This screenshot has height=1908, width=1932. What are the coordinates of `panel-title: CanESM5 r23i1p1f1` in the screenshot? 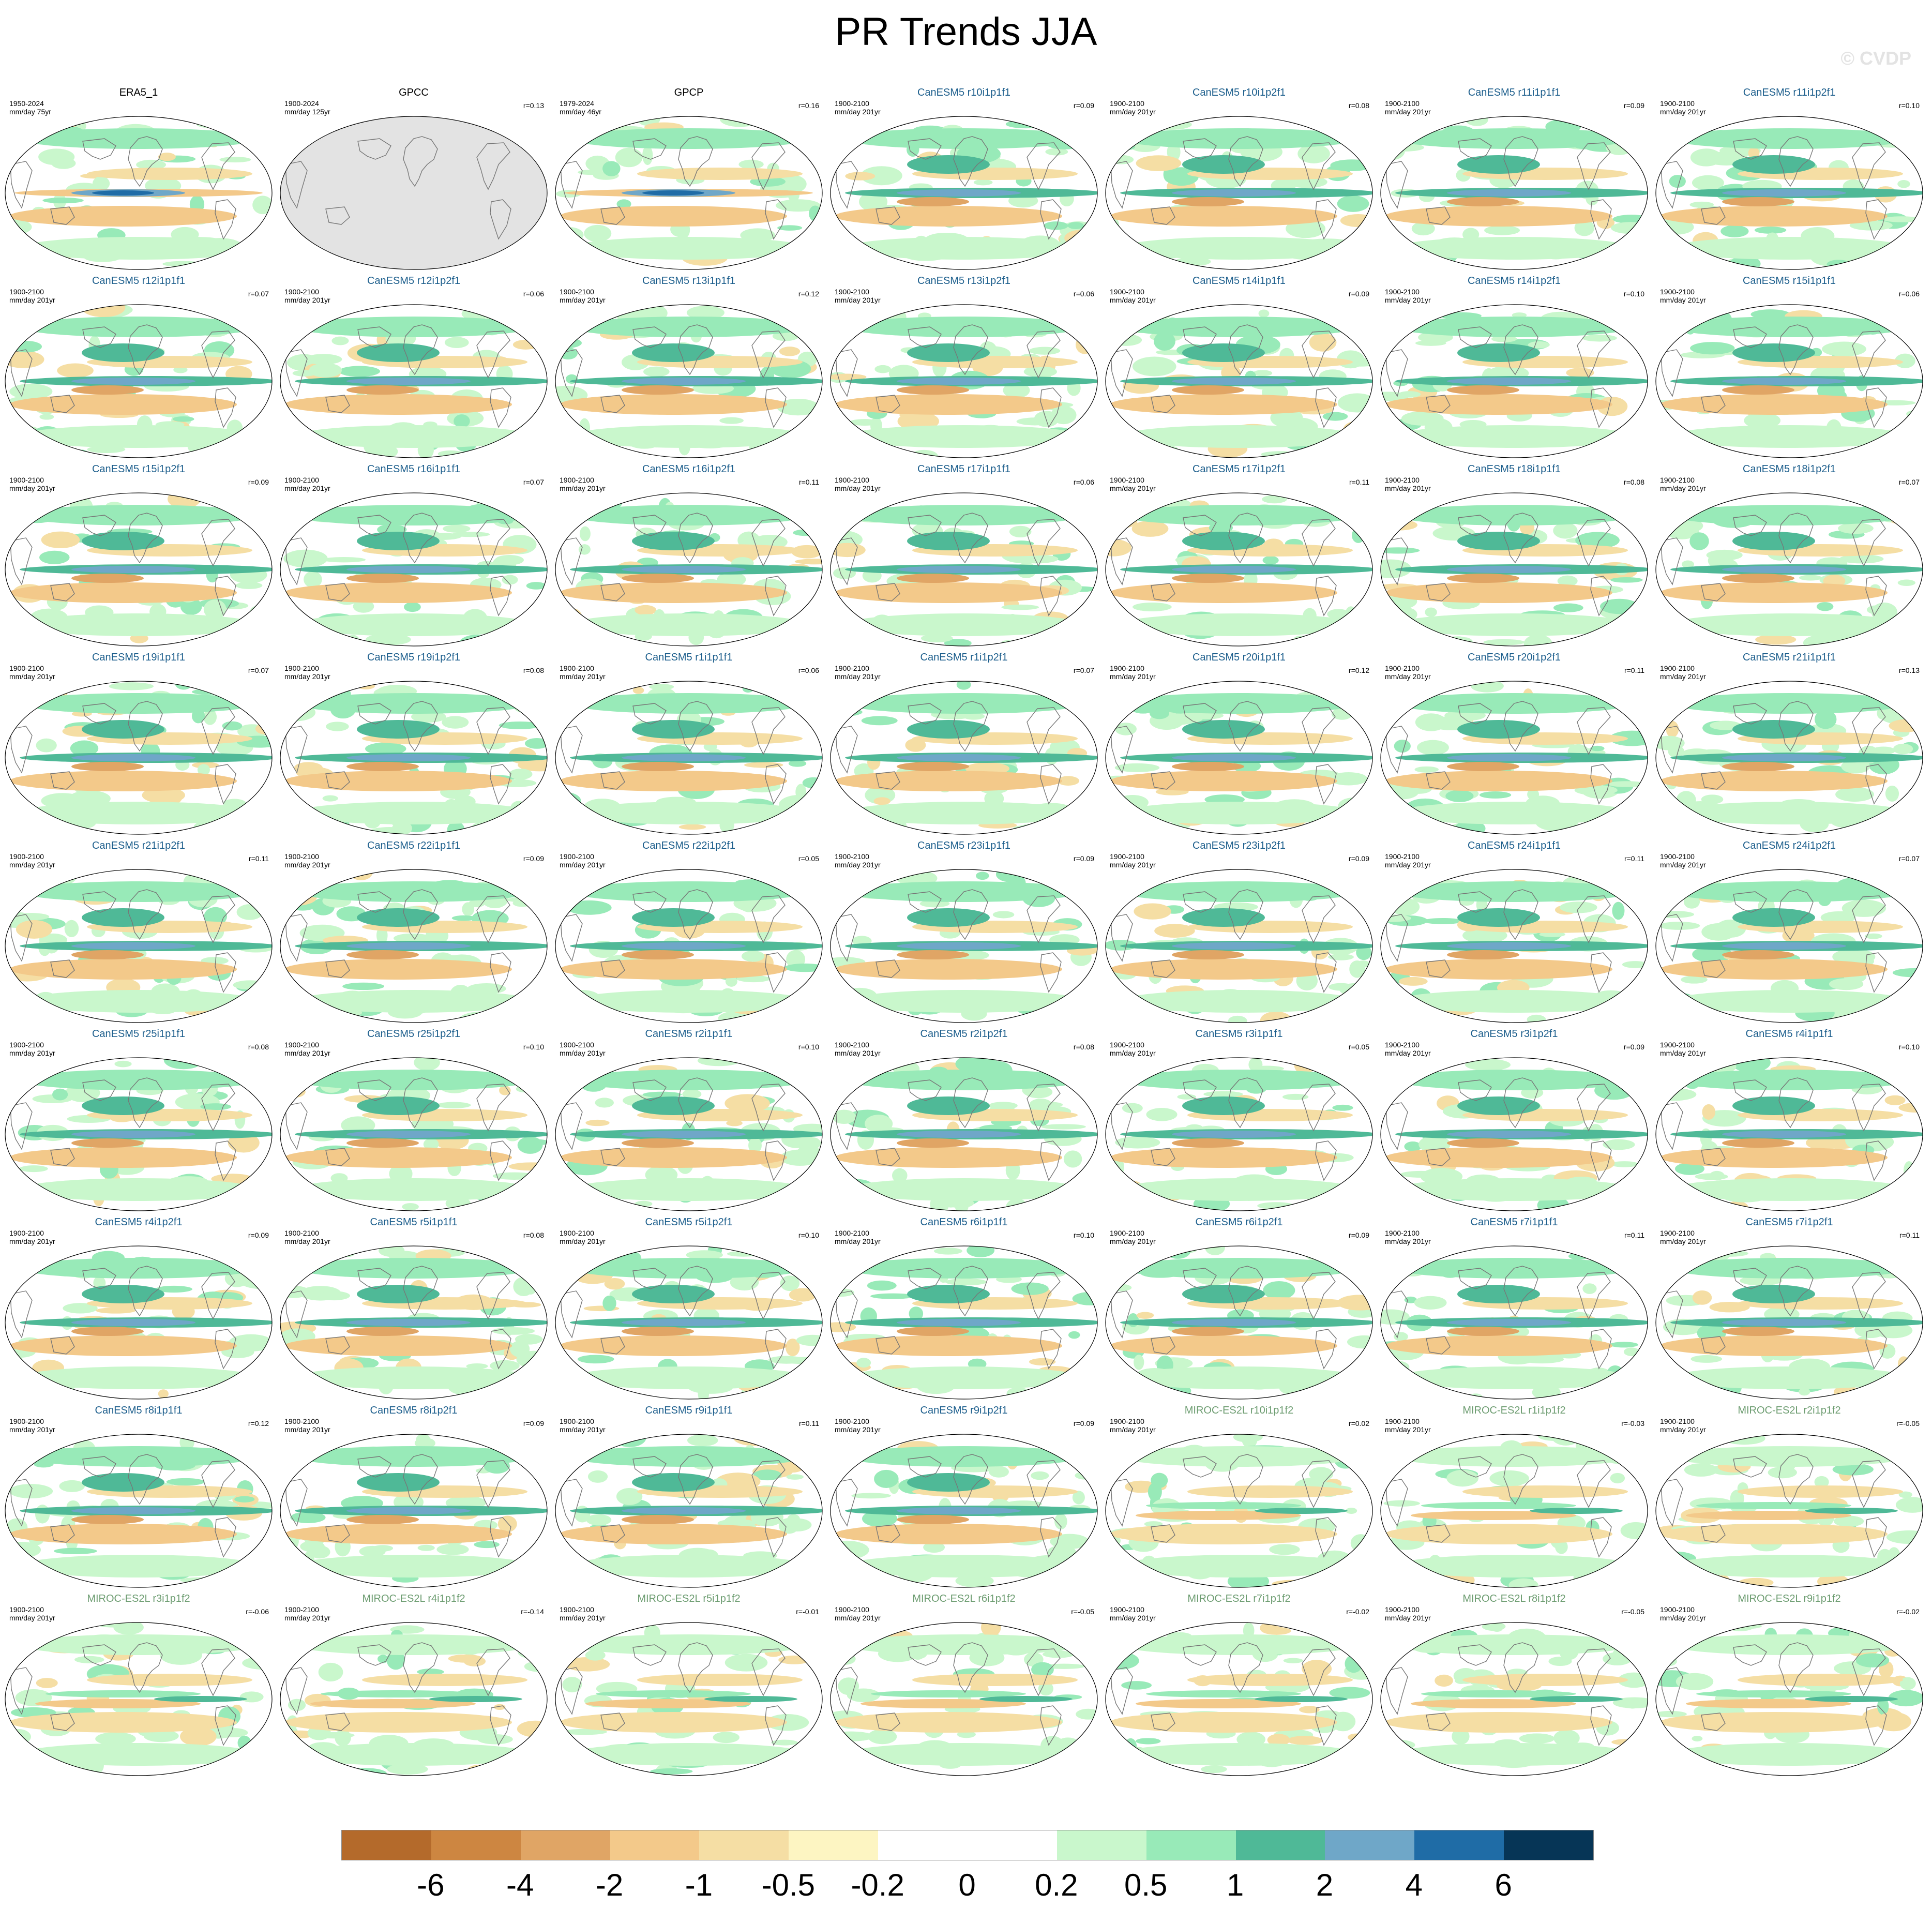 It's located at (964, 845).